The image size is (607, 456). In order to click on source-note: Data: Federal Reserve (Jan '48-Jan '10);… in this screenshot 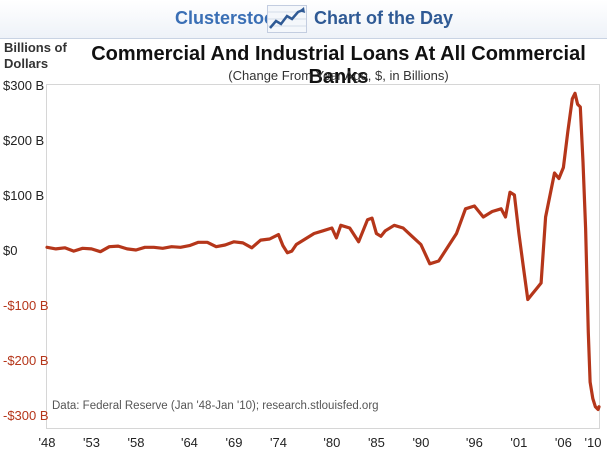, I will do `click(215, 406)`.